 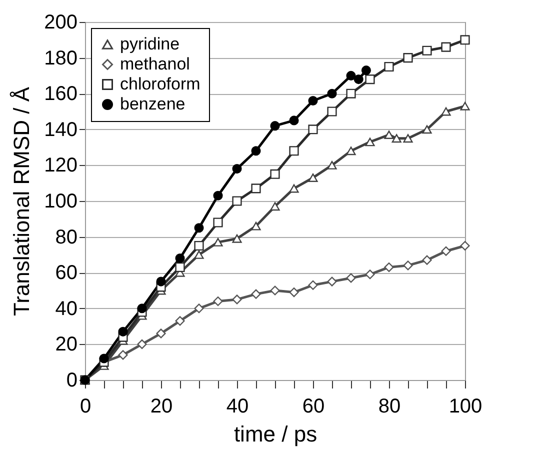 What do you see at coordinates (153, 104) in the screenshot?
I see `legend-label: benzene` at bounding box center [153, 104].